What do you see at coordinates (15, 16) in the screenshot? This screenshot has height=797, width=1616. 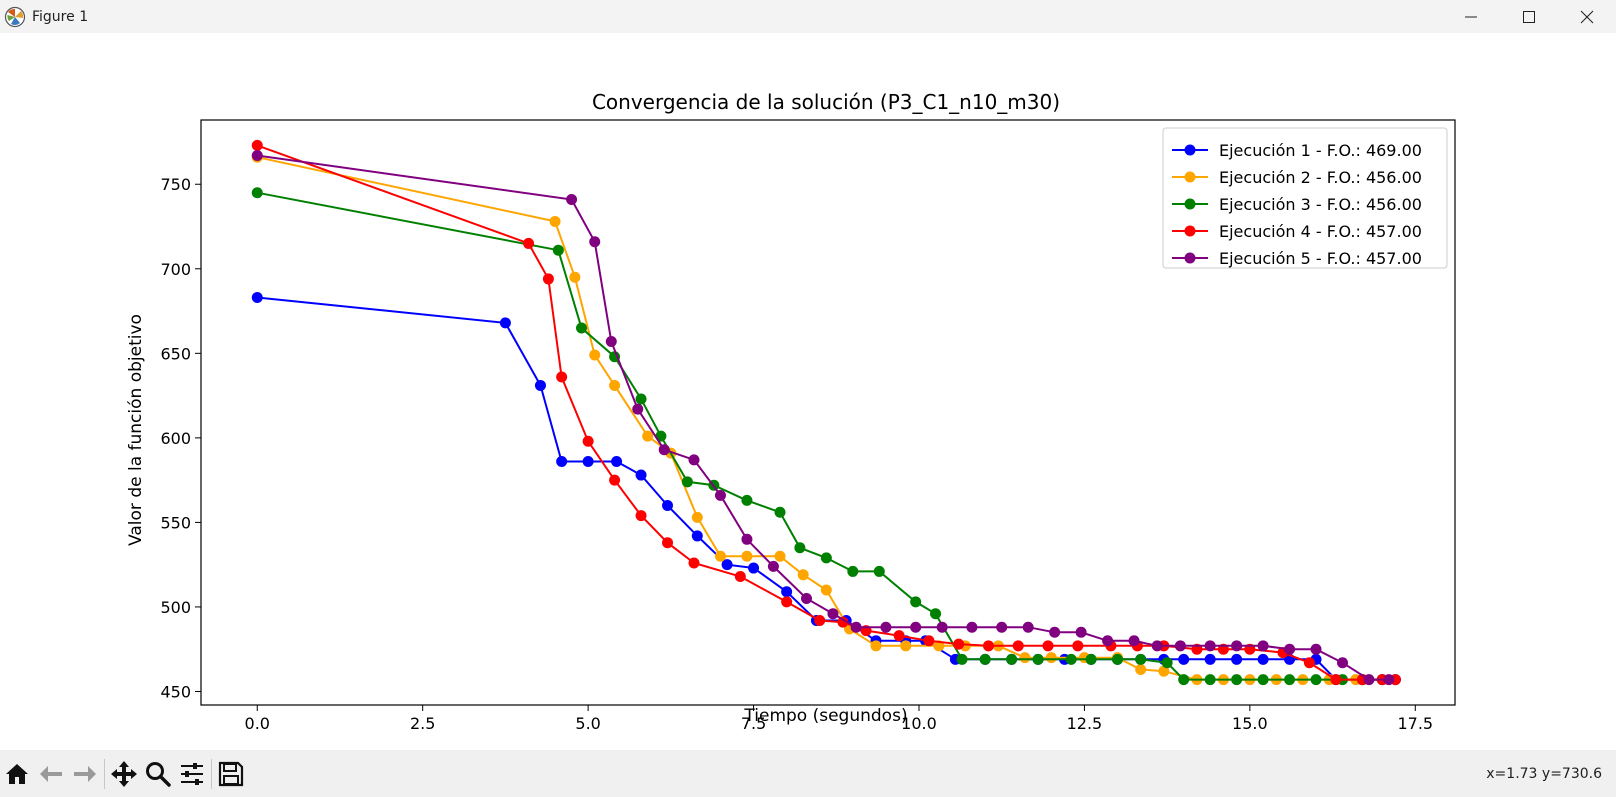 I see `matplotlib-app-icon` at bounding box center [15, 16].